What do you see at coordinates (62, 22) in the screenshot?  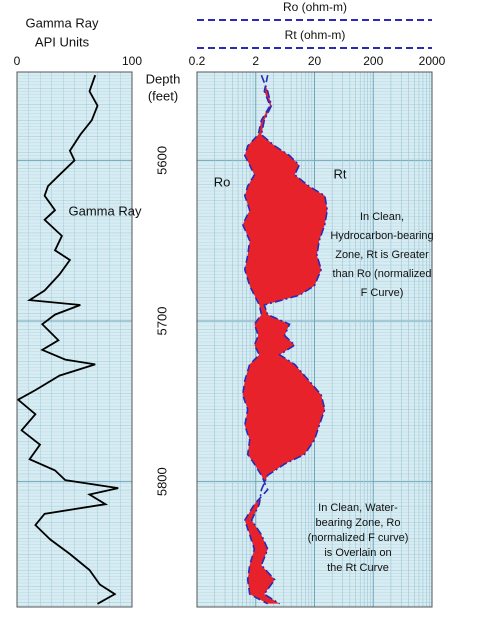 I see `chart-title: Gamma Ray` at bounding box center [62, 22].